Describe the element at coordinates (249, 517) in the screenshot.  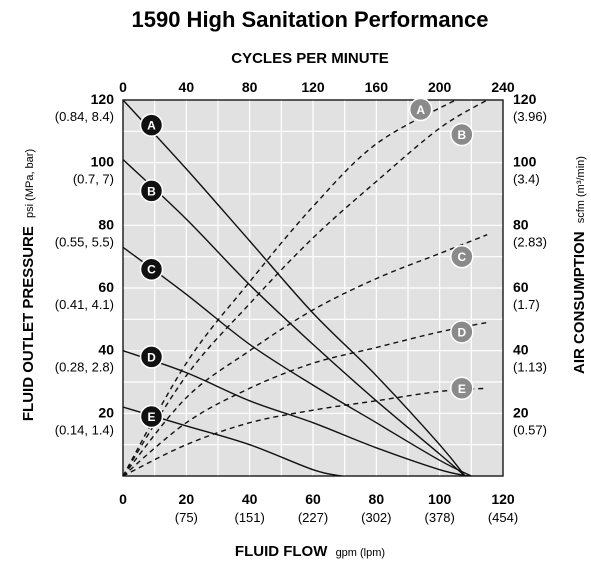
I see `bottom-tick-sublabel: (151)` at that location.